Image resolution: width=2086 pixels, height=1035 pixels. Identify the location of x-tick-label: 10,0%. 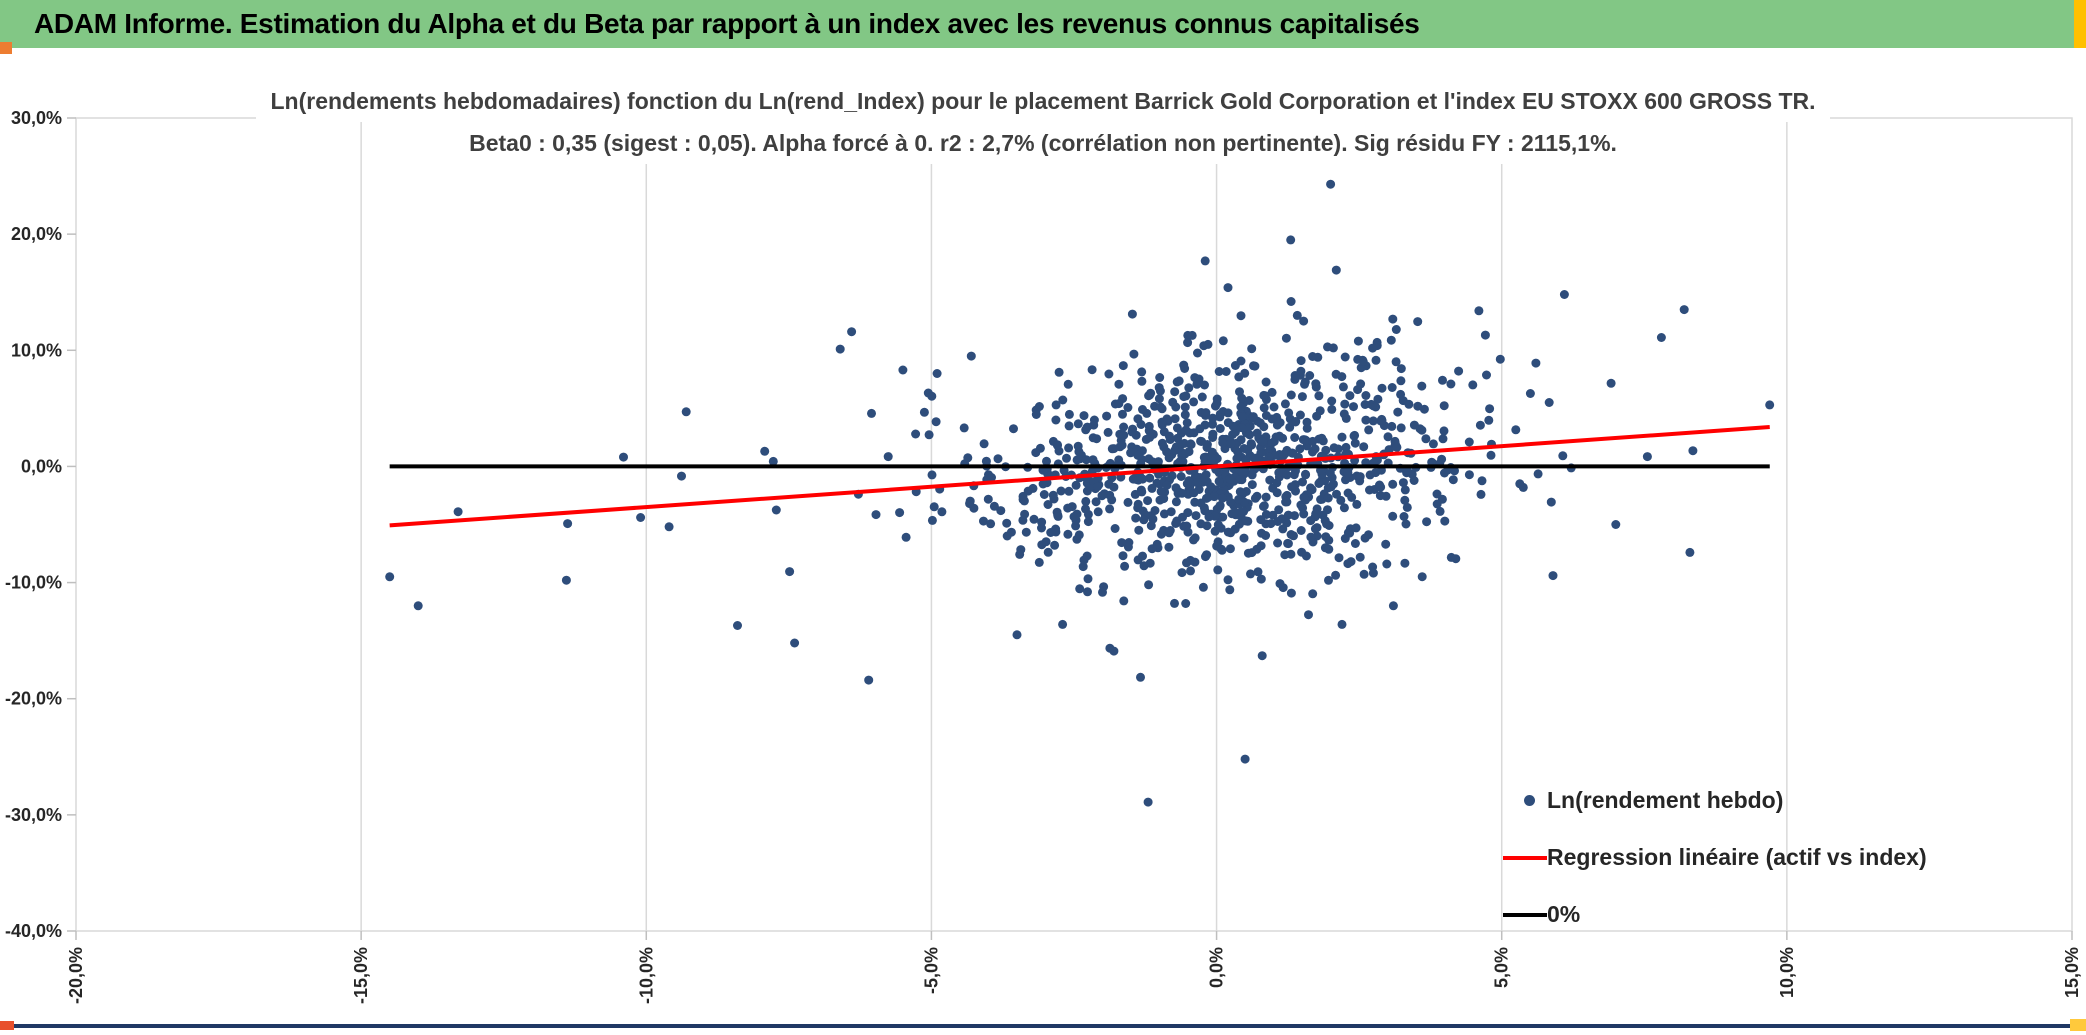
(1787, 972).